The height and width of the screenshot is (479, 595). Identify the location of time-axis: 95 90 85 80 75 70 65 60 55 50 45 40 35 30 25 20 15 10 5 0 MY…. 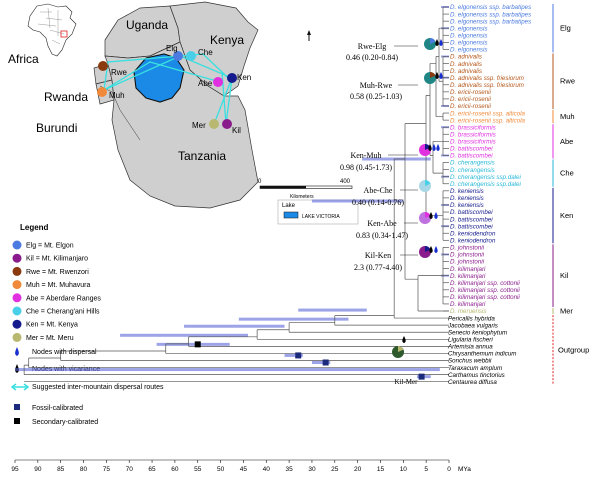
(241, 466).